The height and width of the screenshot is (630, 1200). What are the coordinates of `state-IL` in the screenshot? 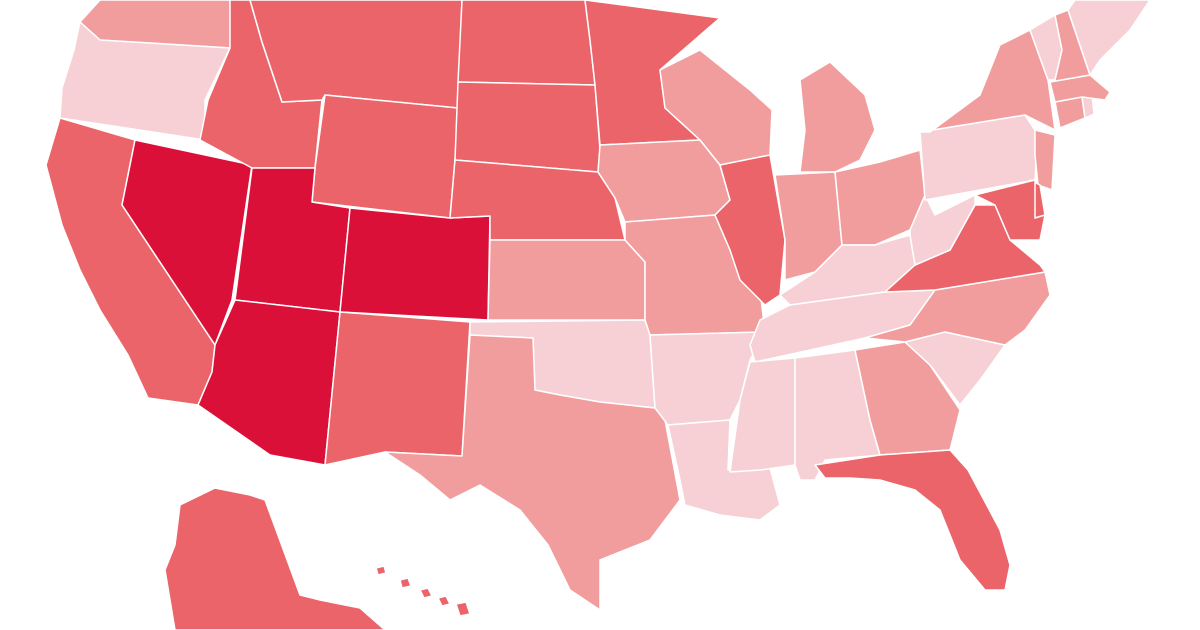 It's located at (750, 230).